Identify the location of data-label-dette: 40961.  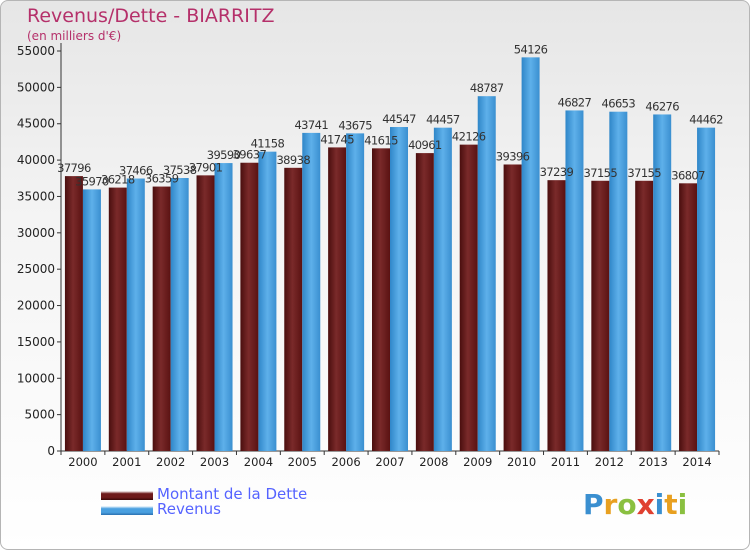
(425, 145).